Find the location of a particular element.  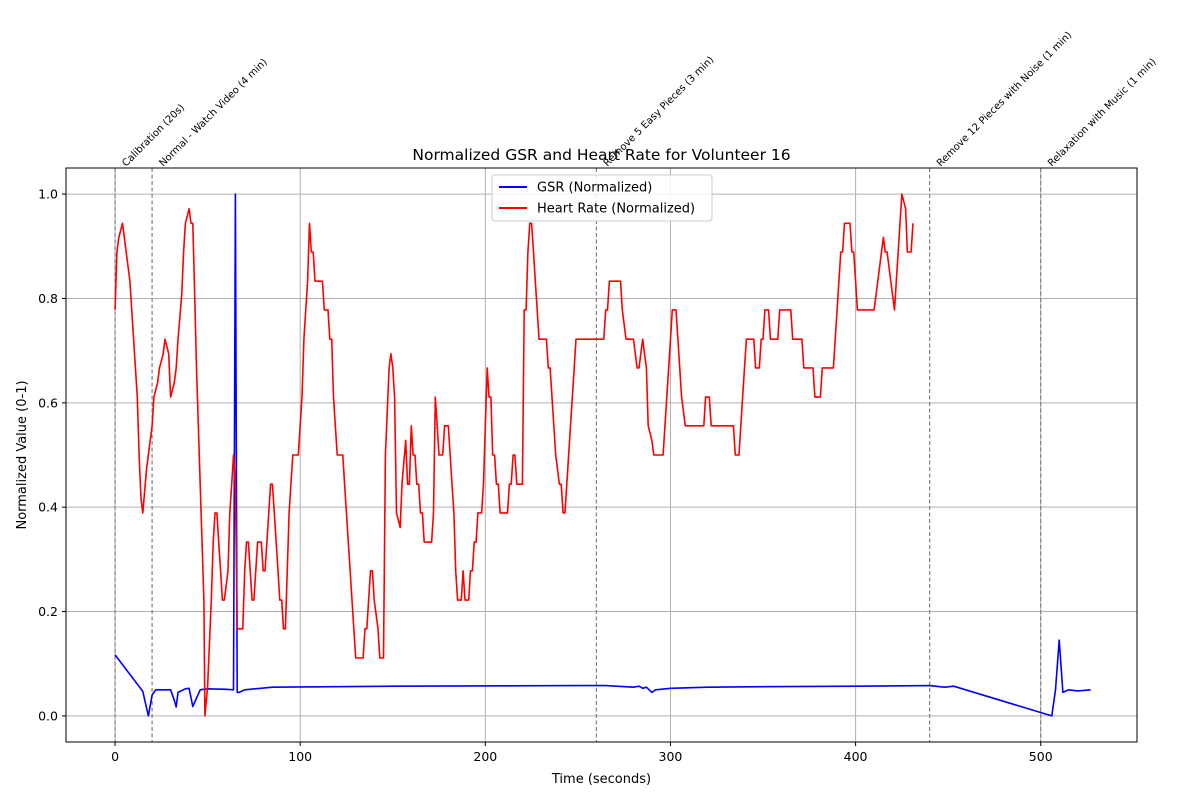

x-tick-label: 200 is located at coordinates (485, 756).